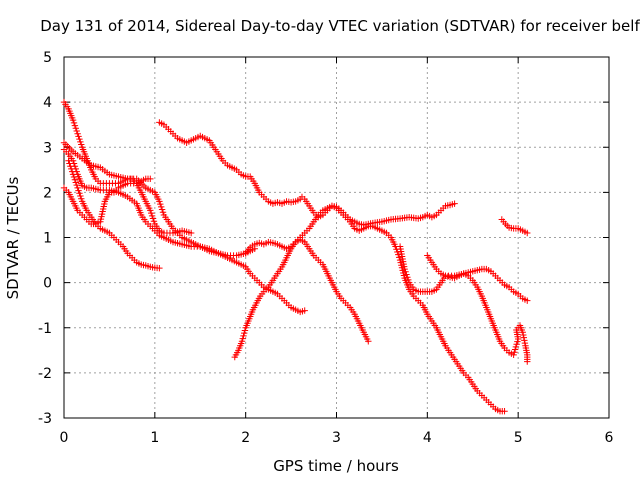 The height and width of the screenshot is (480, 640). What do you see at coordinates (518, 438) in the screenshot?
I see `x-tick-label: 5` at bounding box center [518, 438].